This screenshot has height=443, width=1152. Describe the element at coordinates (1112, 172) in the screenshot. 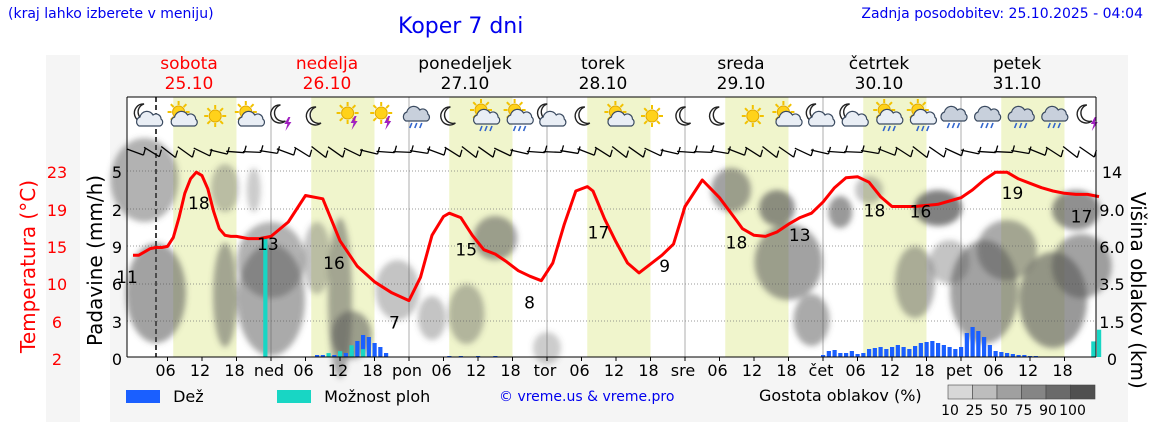

I see `cloud-height-tick: 14` at that location.